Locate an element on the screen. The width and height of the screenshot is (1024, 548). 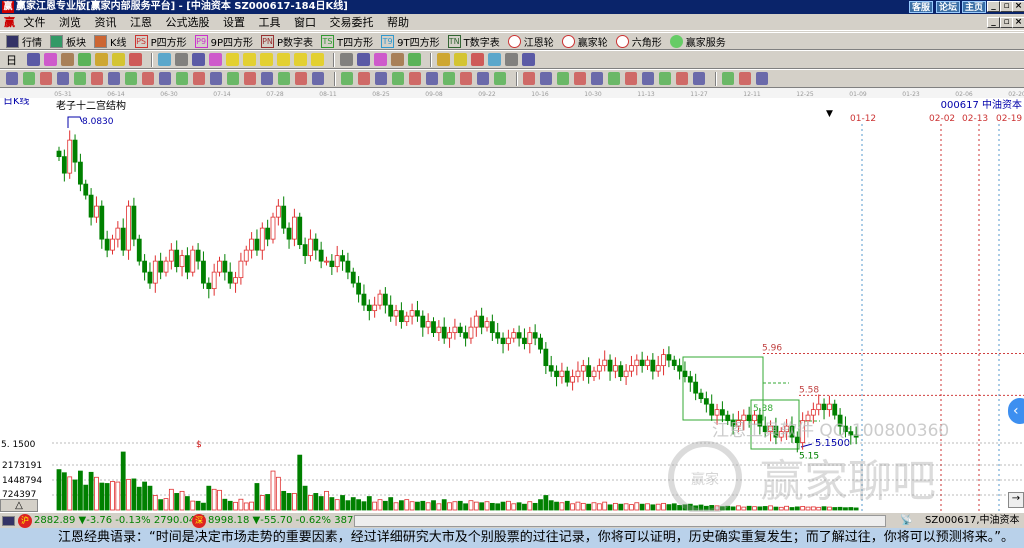
fib-icon is located at coordinates (529, 78).